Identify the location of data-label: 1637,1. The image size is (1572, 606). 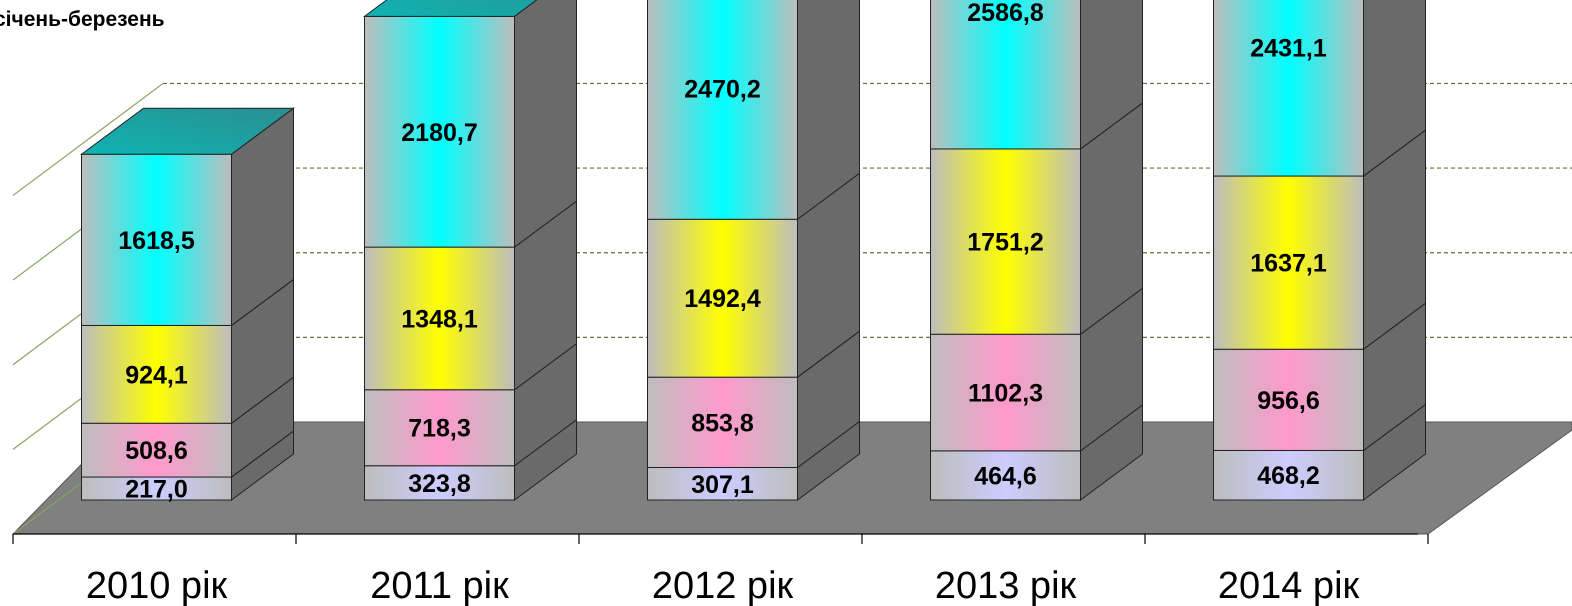
(1288, 264).